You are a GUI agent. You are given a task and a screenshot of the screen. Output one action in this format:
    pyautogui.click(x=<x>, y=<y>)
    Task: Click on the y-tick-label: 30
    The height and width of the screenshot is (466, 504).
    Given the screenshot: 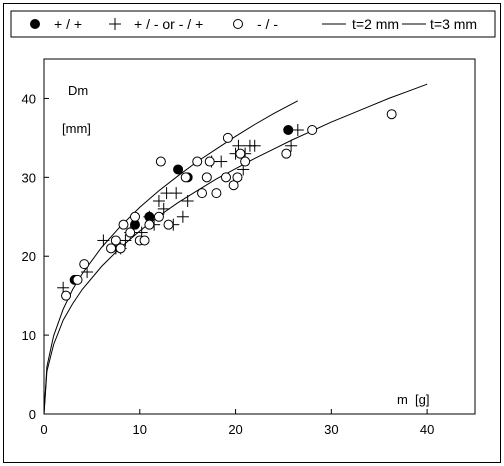 What is the action you would take?
    pyautogui.click(x=29, y=177)
    